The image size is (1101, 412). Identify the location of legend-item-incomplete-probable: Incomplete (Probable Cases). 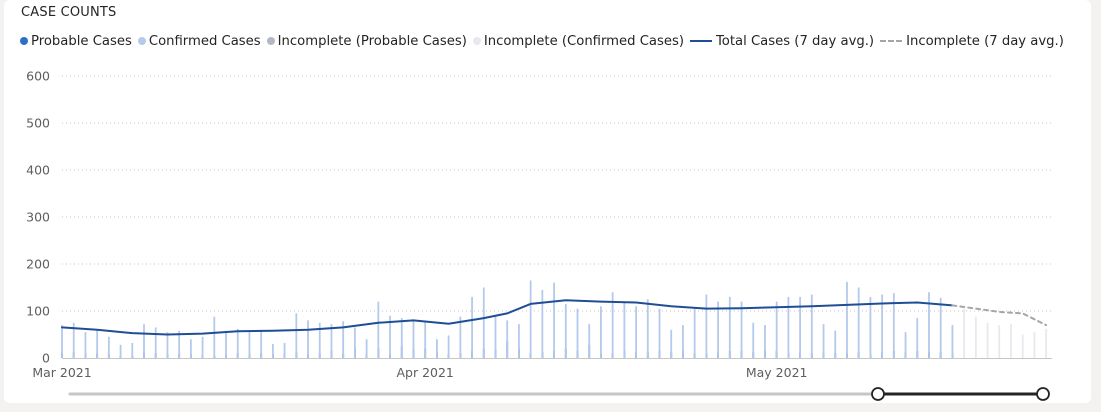
(366, 41).